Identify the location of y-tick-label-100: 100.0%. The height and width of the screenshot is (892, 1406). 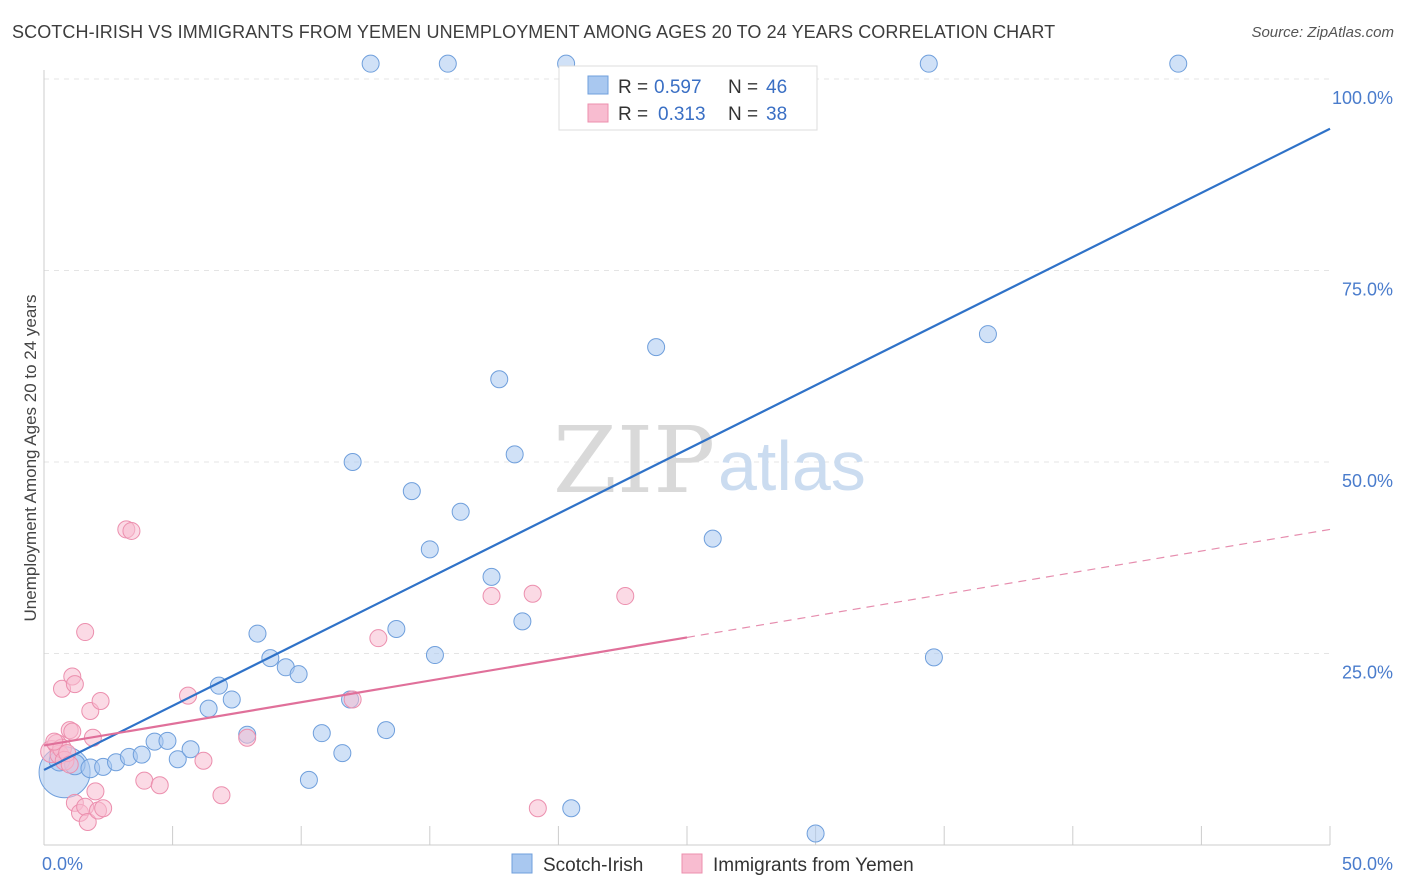
(1362, 98).